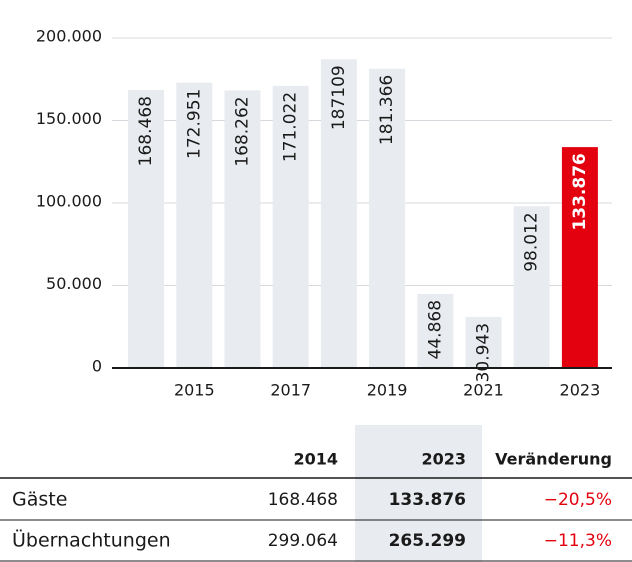  What do you see at coordinates (553, 459) in the screenshot?
I see `table-header: Veränderung` at bounding box center [553, 459].